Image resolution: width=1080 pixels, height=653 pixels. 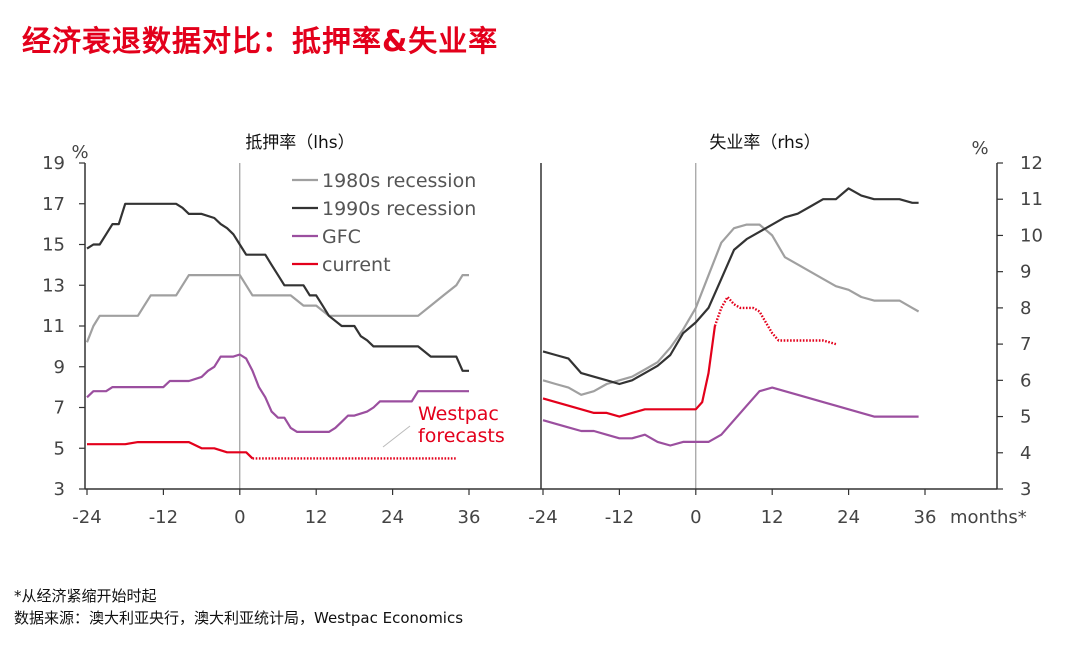 What do you see at coordinates (86, 517) in the screenshot?
I see `left-x-tick-label: -24` at bounding box center [86, 517].